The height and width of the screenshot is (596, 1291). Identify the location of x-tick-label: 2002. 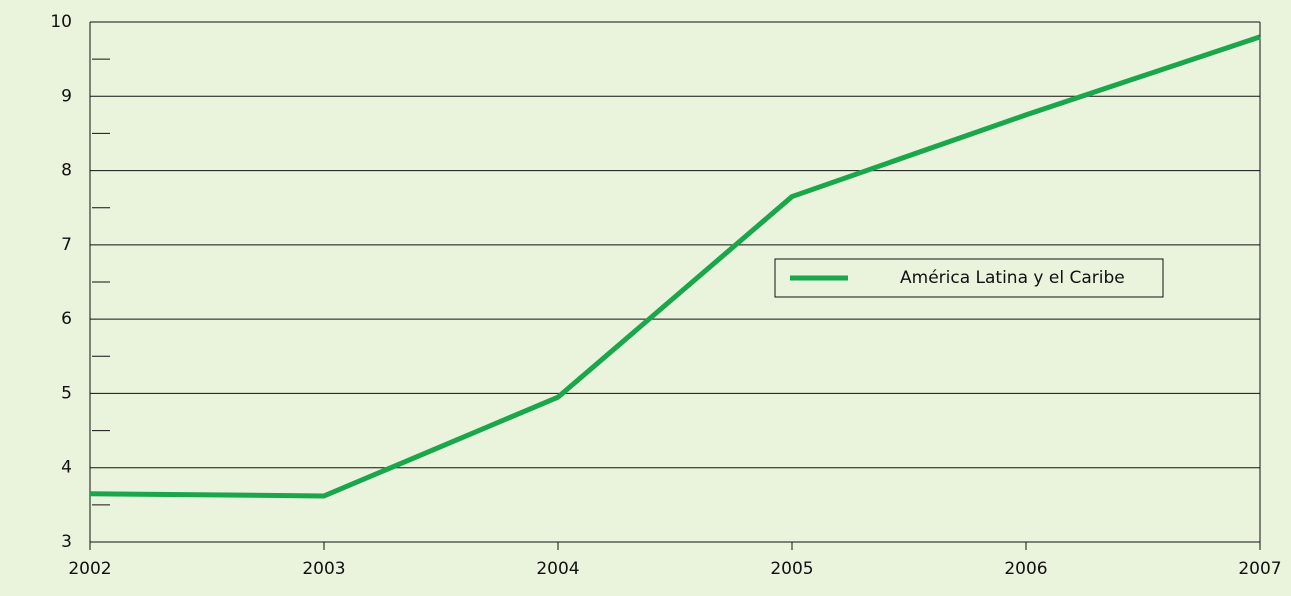
(89, 569).